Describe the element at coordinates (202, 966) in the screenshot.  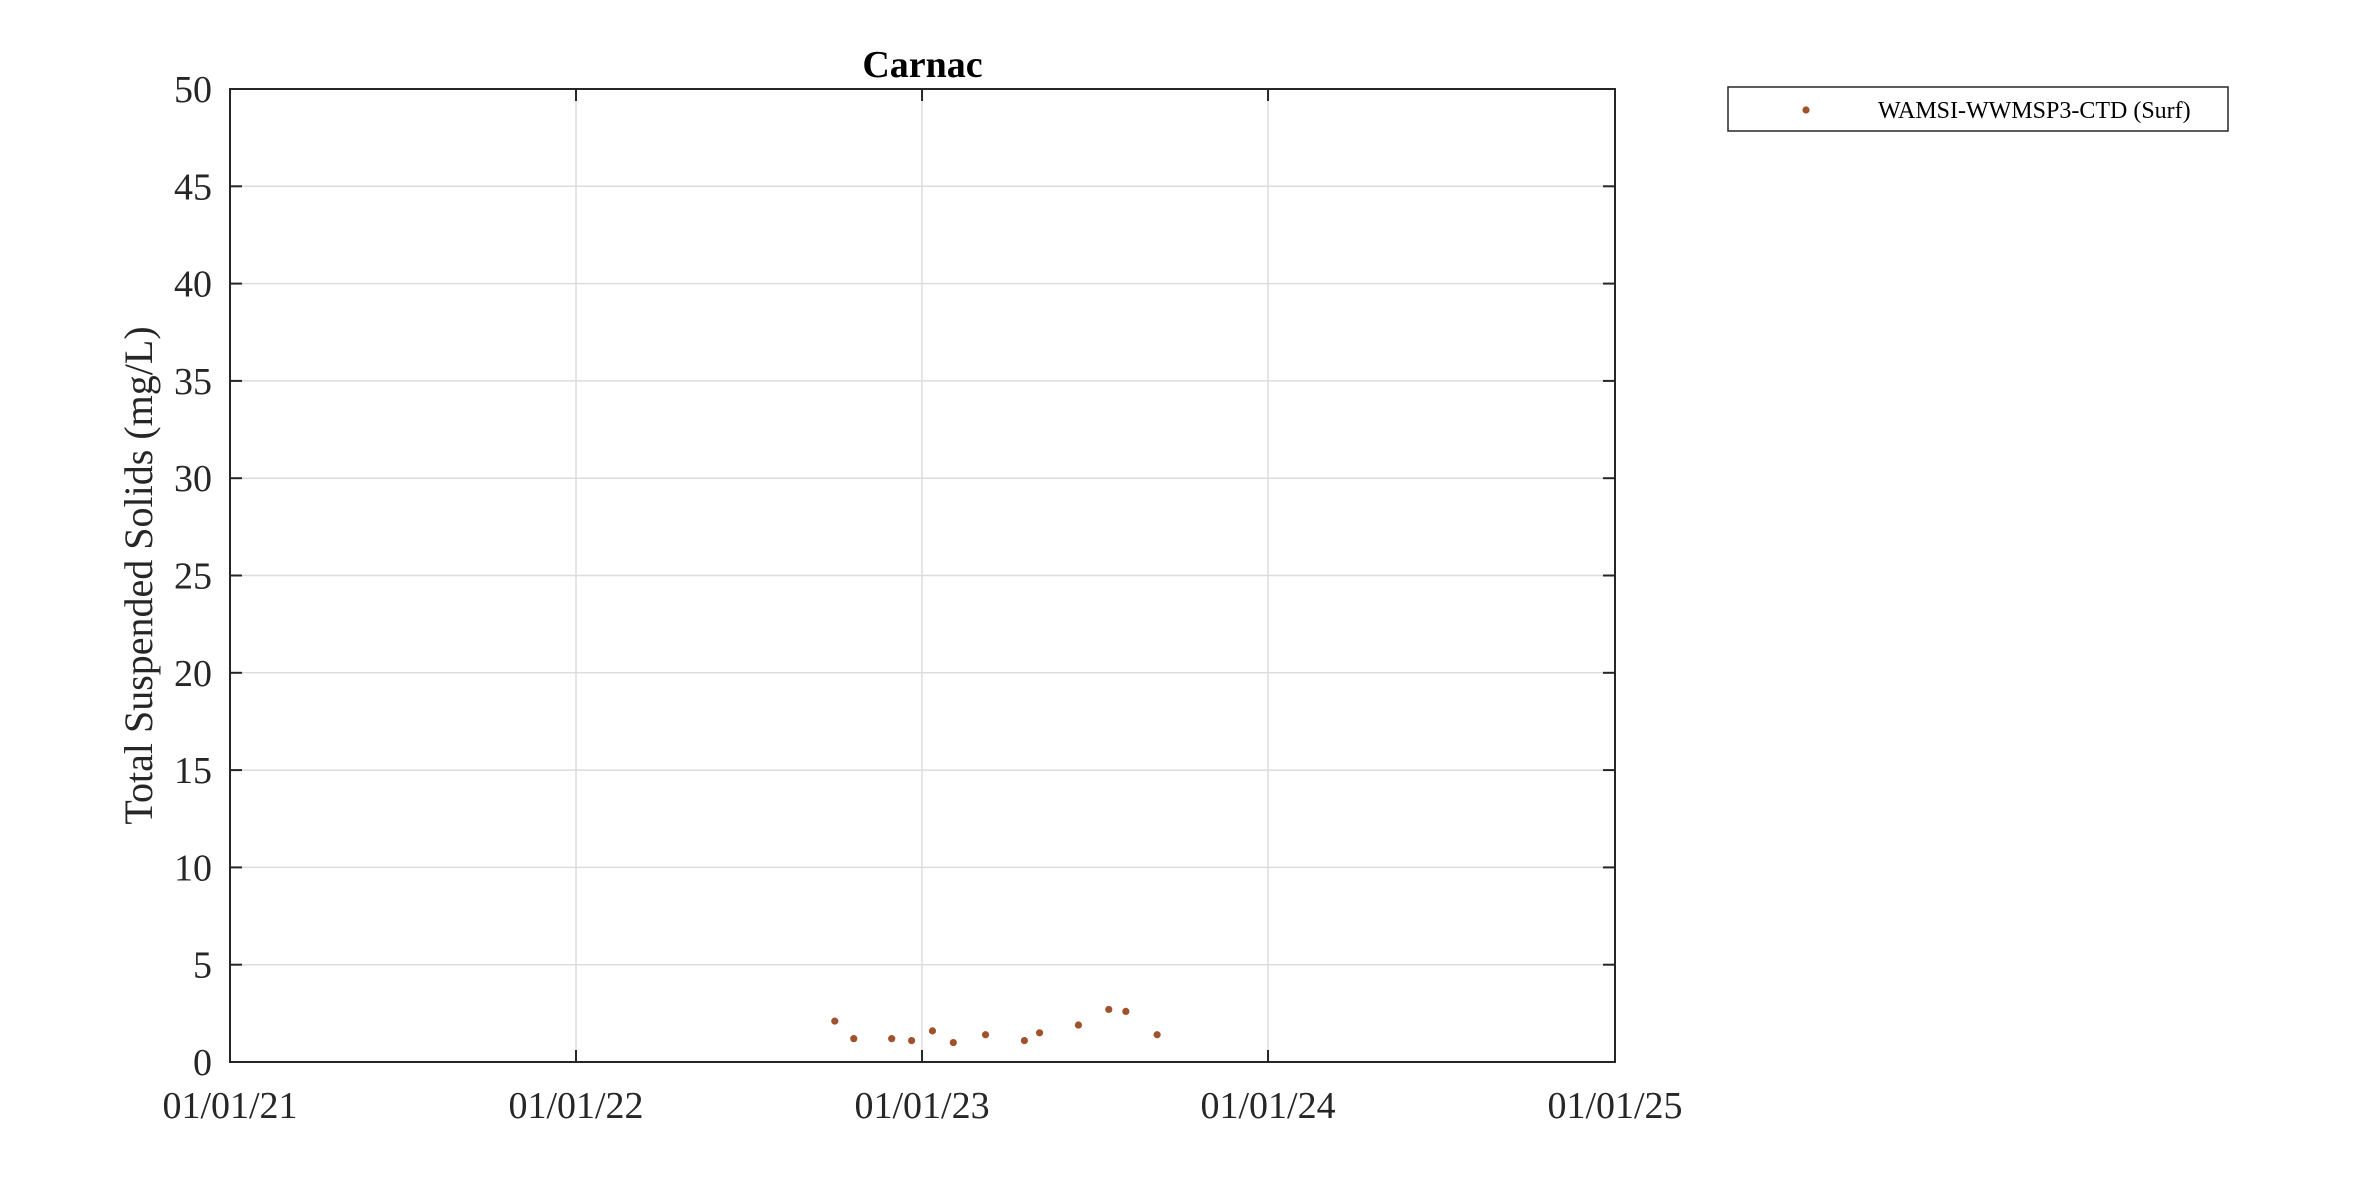
I see `y-tick-label: 5` at that location.